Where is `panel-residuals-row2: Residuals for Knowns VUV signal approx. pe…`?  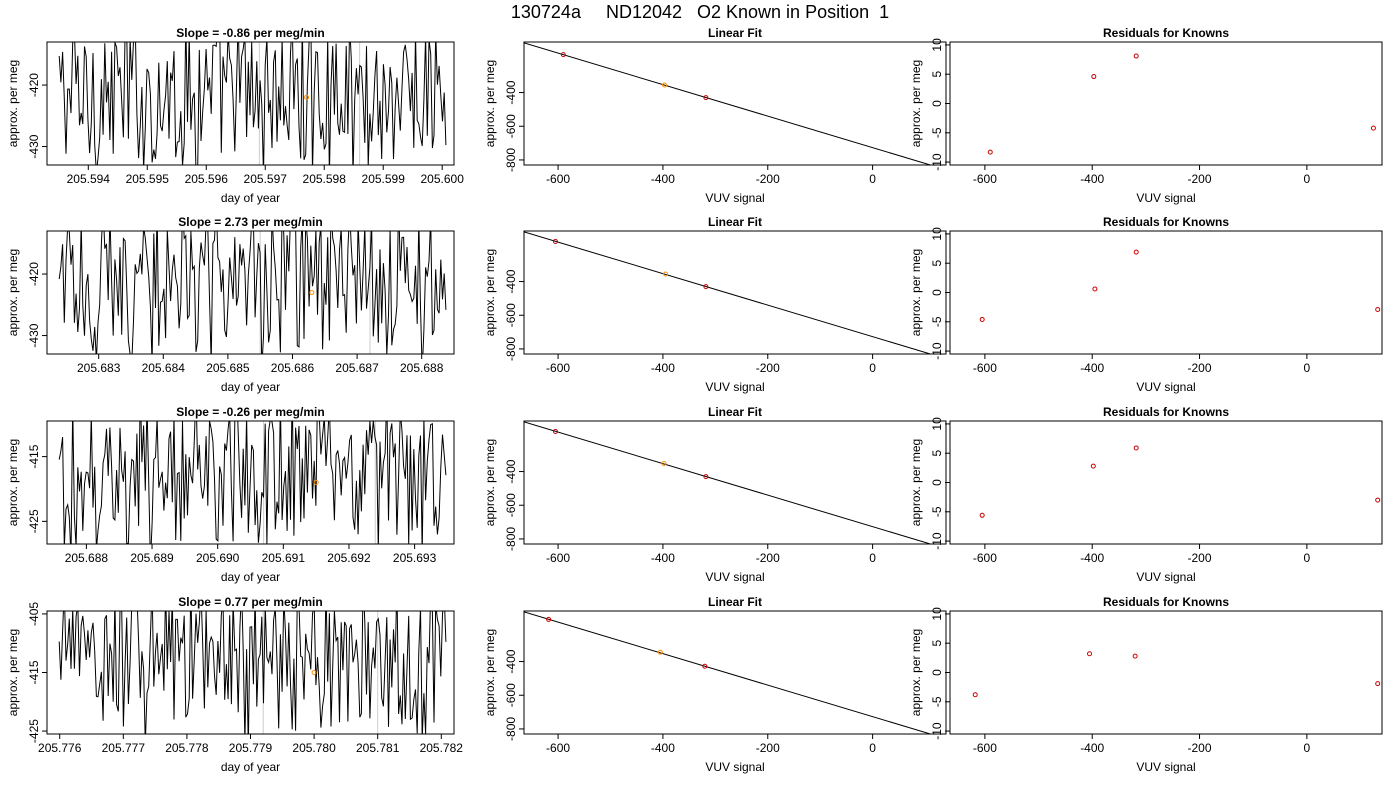 panel-residuals-row2: Residuals for Knowns VUV signal approx. pe… is located at coordinates (1146, 304).